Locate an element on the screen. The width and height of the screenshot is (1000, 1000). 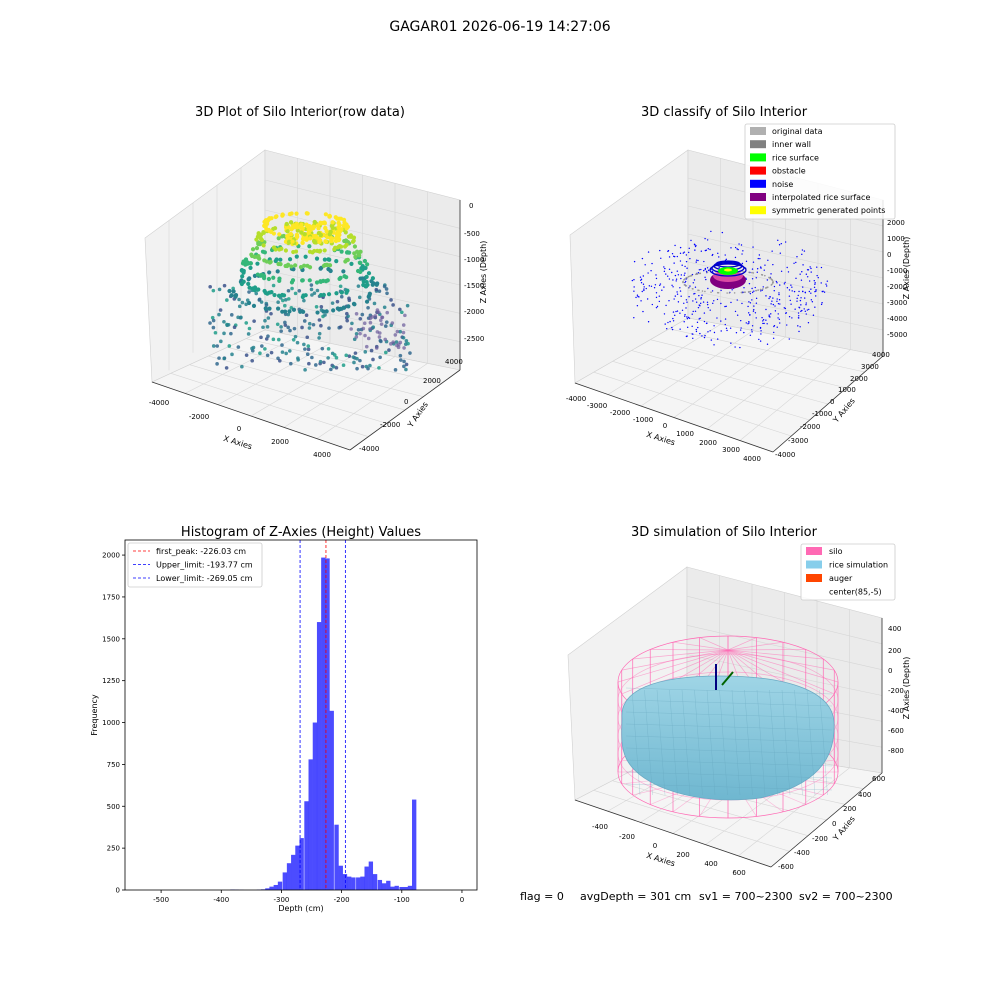
panel1-z-tick: -1500 is located at coordinates (474, 286).